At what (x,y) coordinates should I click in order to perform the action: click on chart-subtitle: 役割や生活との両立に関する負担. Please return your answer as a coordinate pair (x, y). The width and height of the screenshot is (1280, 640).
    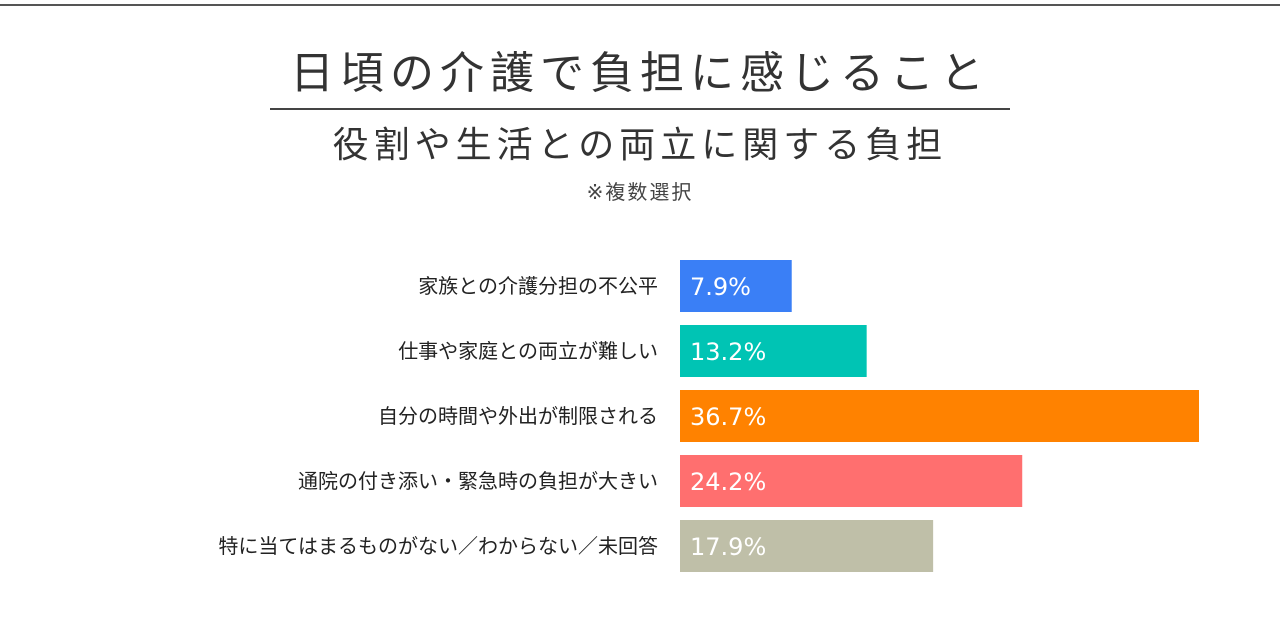
    Looking at the image, I should click on (640, 145).